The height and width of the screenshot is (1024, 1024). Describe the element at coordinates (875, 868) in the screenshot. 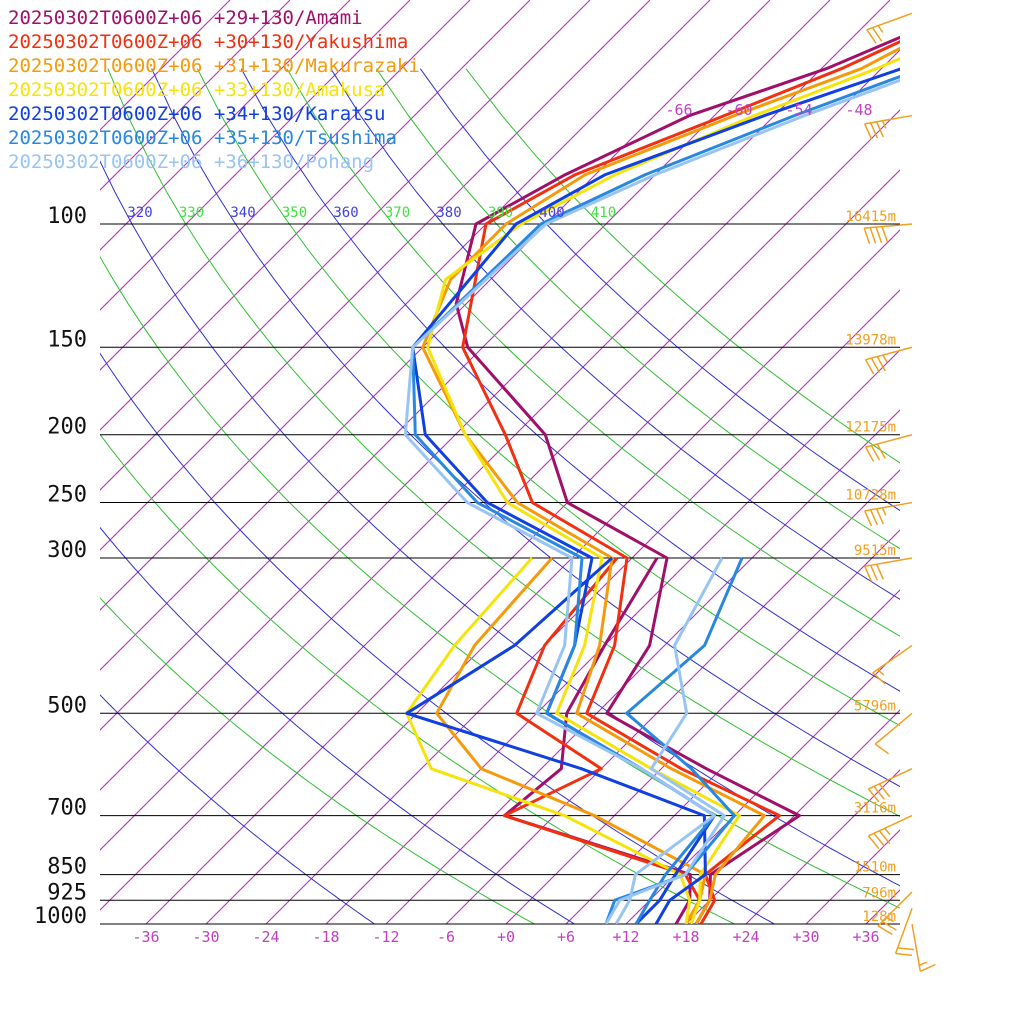

I see `height-label: 1510m` at that location.